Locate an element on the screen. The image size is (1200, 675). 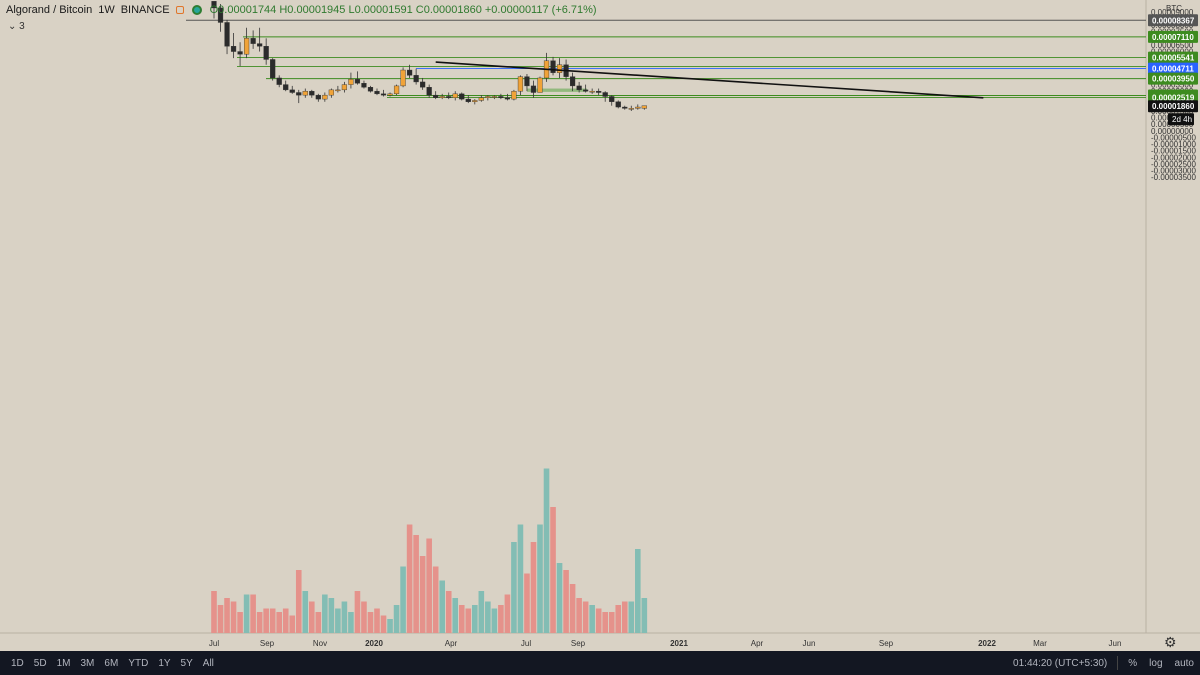
visibility-icon is located at coordinates (196, 10).